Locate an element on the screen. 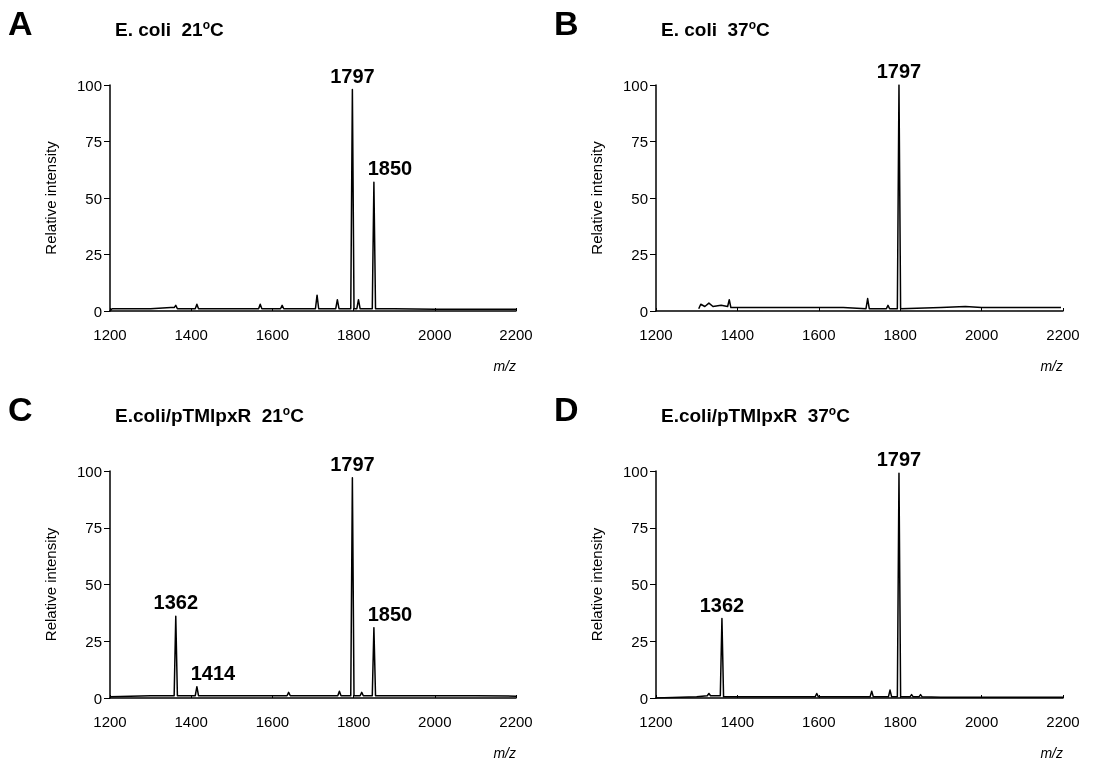  text: B is located at coordinates (566, 23).